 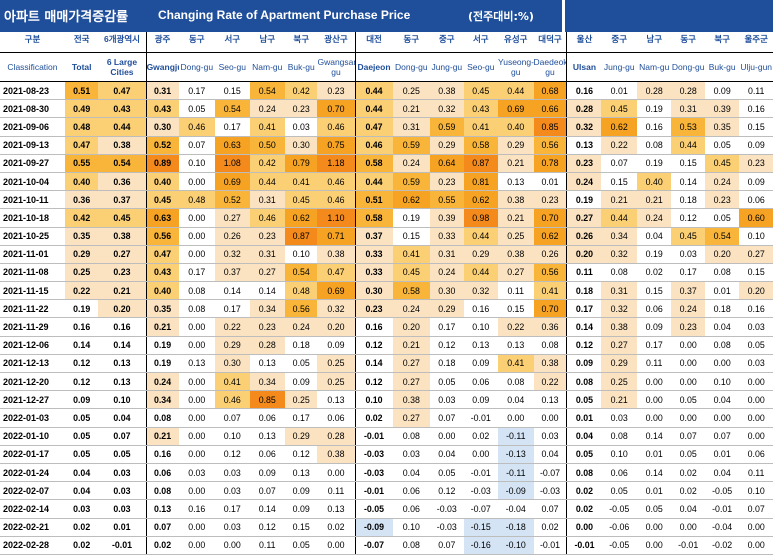 What do you see at coordinates (516, 109) in the screenshot?
I see `table-cell: 0.69` at bounding box center [516, 109].